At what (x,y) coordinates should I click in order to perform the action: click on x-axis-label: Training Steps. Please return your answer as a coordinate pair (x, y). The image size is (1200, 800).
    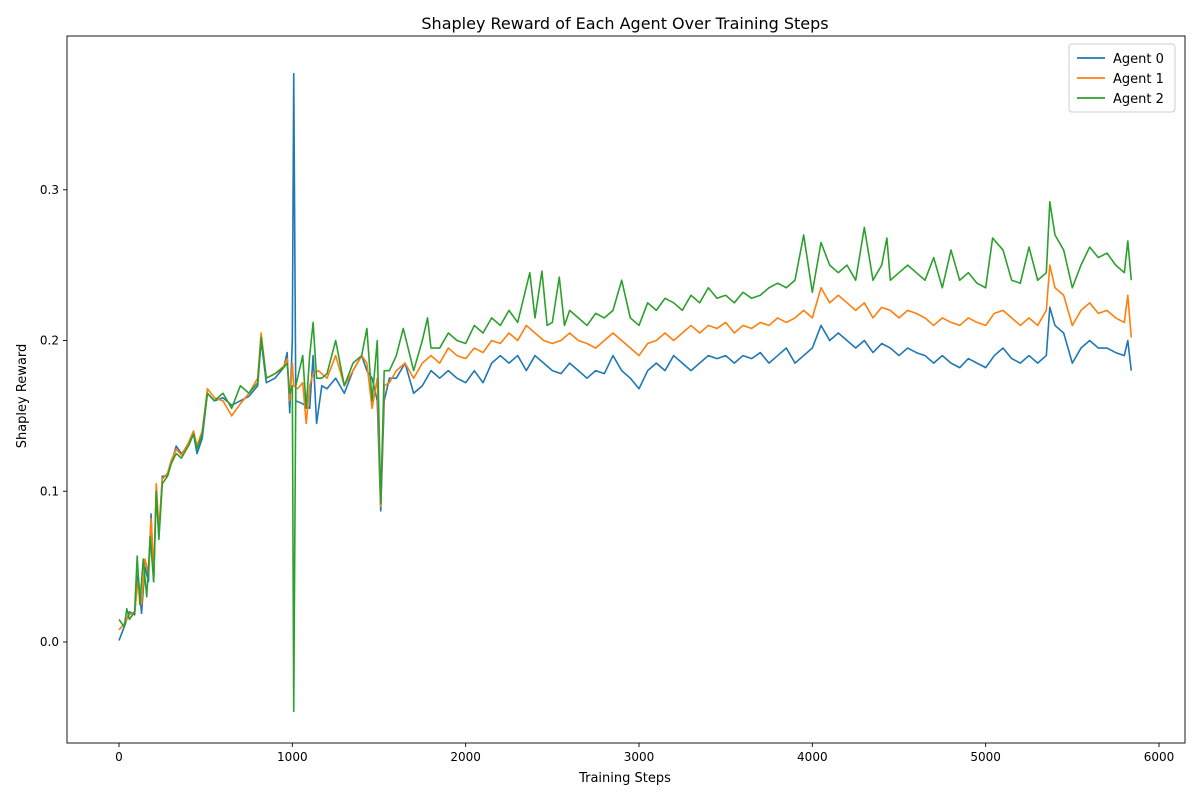
    Looking at the image, I should click on (624, 778).